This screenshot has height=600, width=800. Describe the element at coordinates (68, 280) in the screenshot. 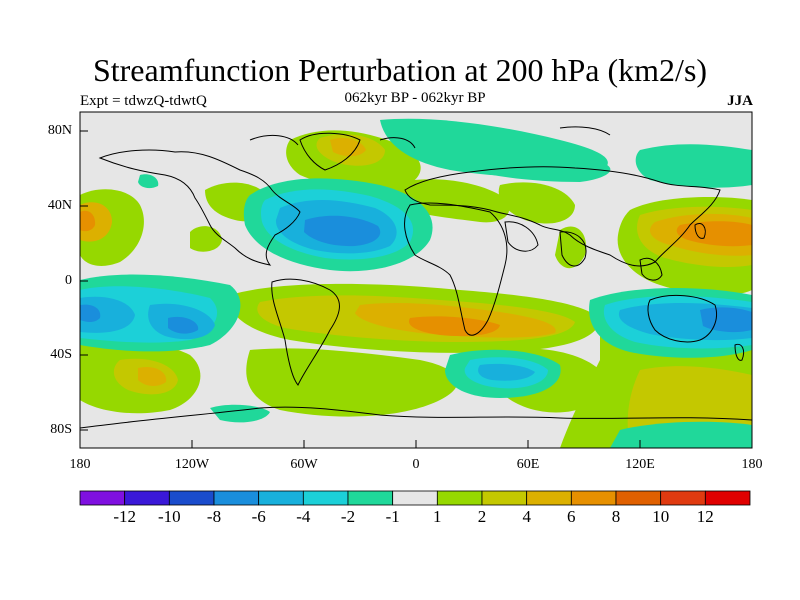

I see `lat-label-0: 0` at that location.